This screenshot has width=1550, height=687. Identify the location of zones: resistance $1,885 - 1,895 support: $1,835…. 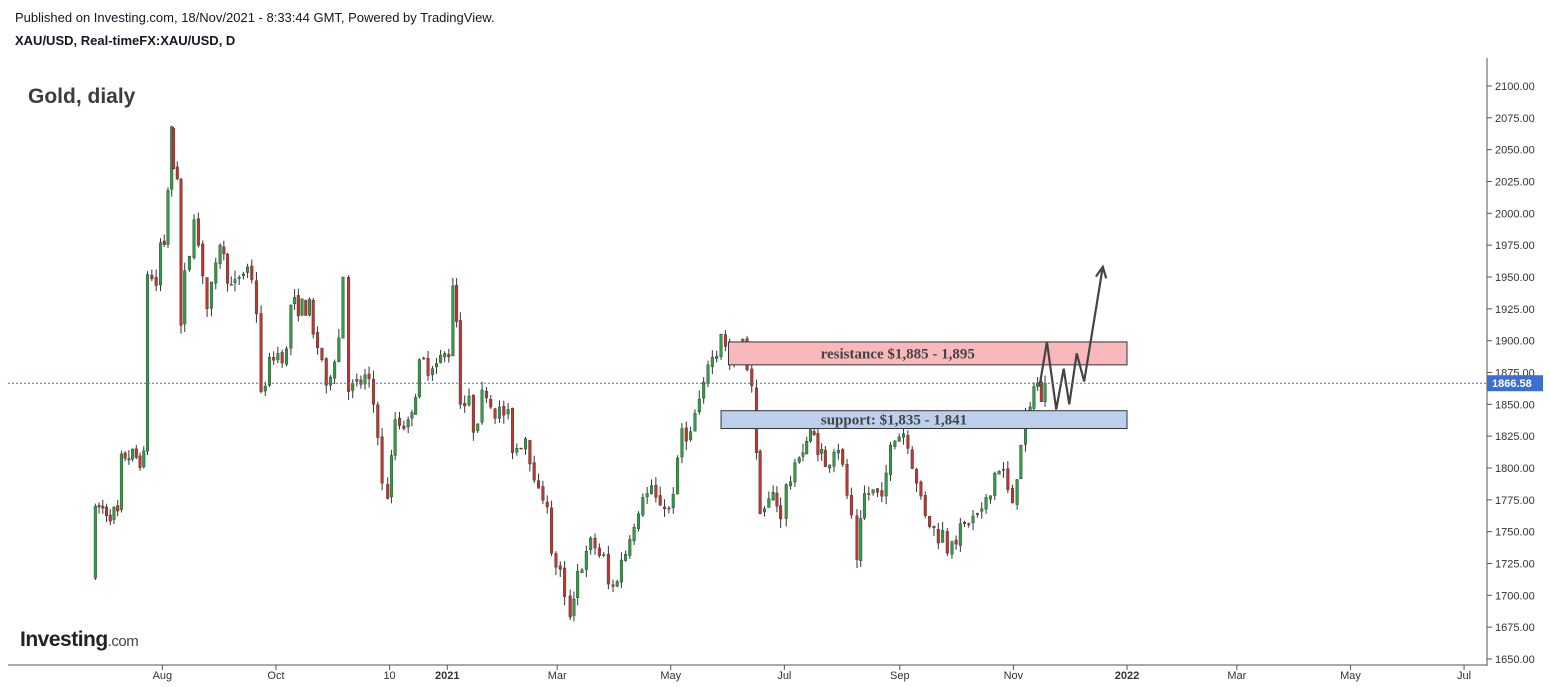
(924, 385).